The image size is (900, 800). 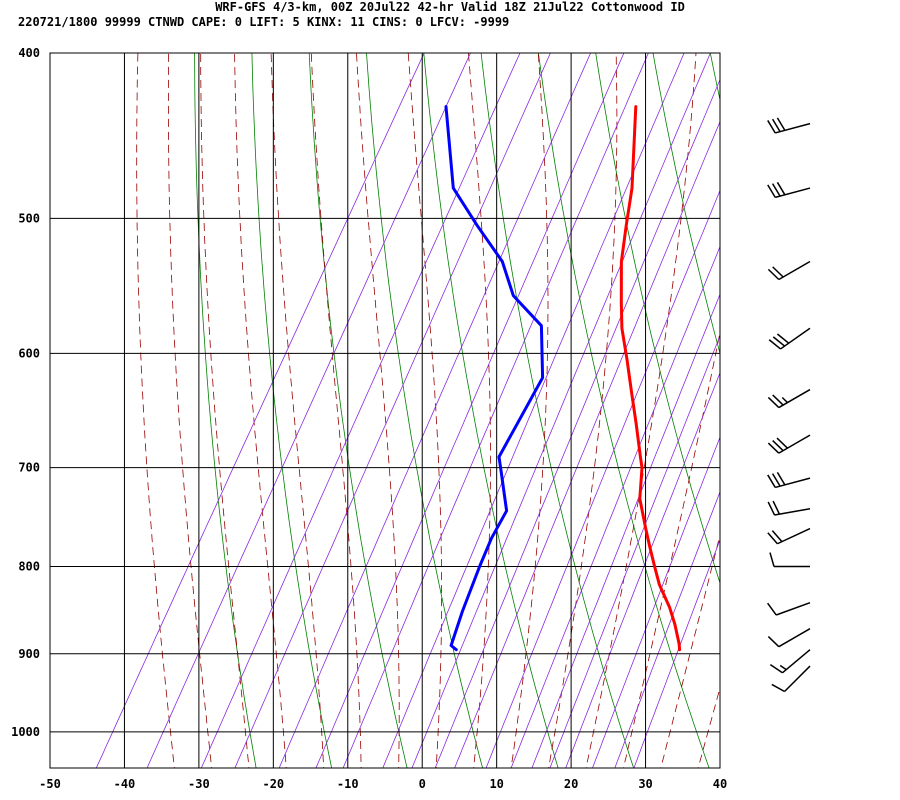 What do you see at coordinates (25, 732) in the screenshot?
I see `pressure-tick-label: 1000` at bounding box center [25, 732].